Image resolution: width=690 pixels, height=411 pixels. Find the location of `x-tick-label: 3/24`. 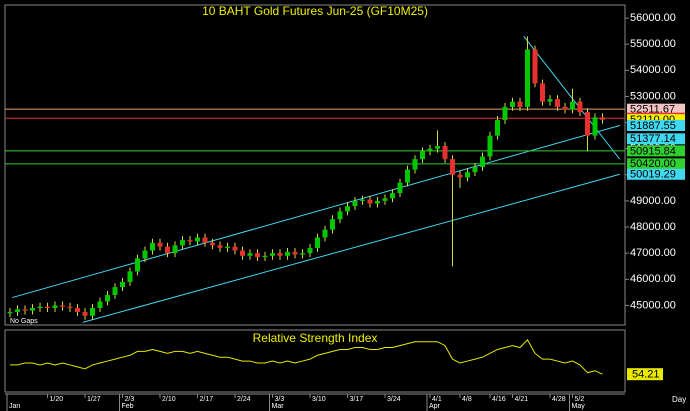

x-tick-label: 3/24 is located at coordinates (394, 399).